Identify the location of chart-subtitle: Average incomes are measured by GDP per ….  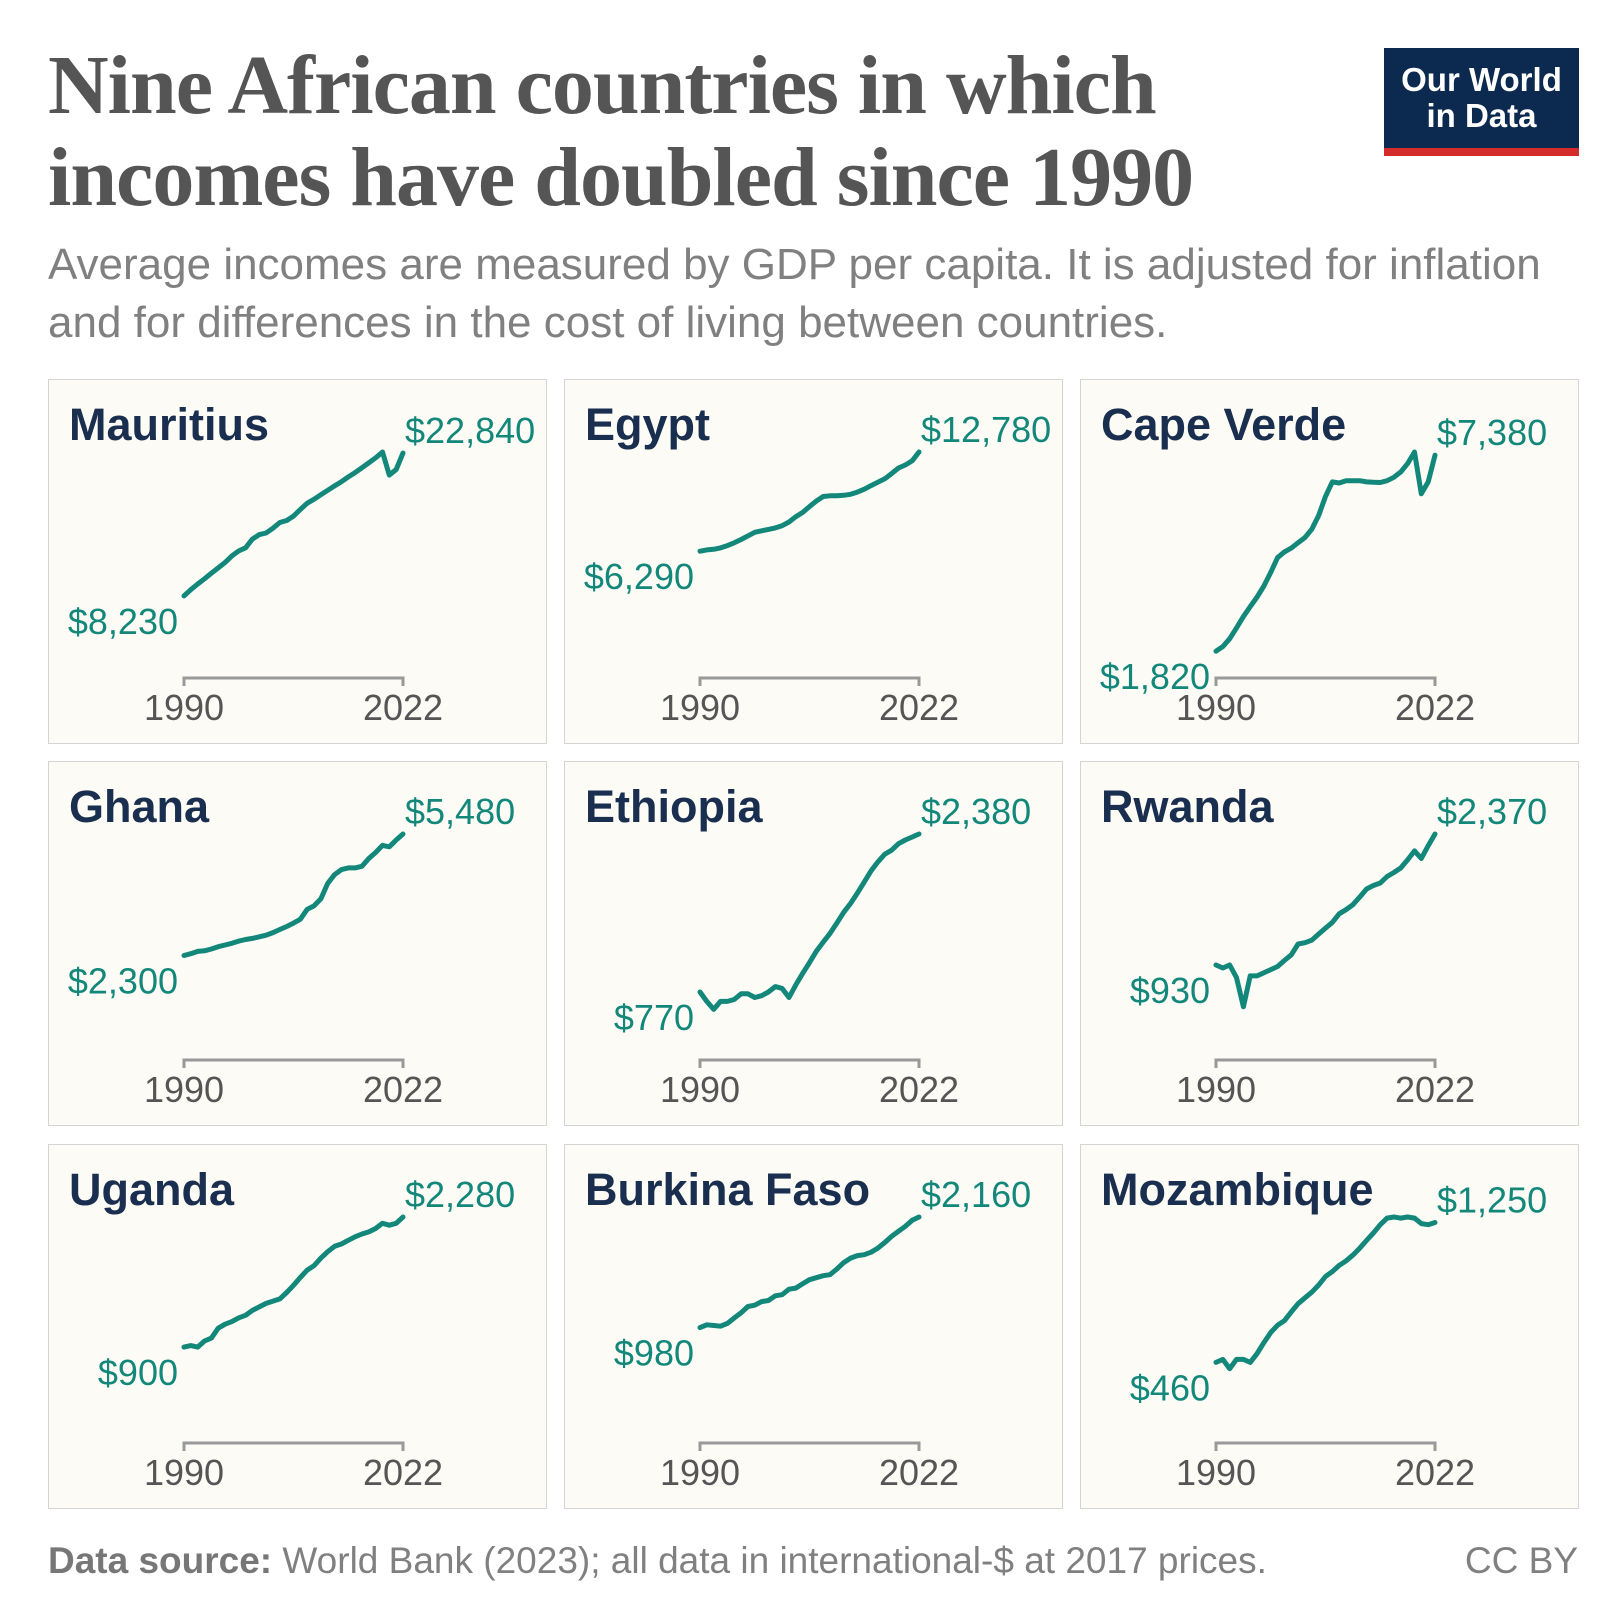
(794, 293).